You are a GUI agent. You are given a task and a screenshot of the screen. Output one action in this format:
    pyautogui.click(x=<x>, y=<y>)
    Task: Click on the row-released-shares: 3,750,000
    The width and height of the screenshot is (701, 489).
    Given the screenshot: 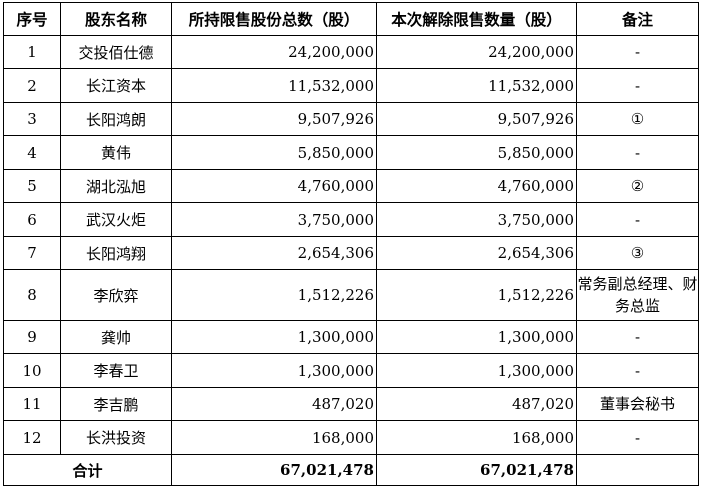 What is the action you would take?
    pyautogui.click(x=476, y=219)
    